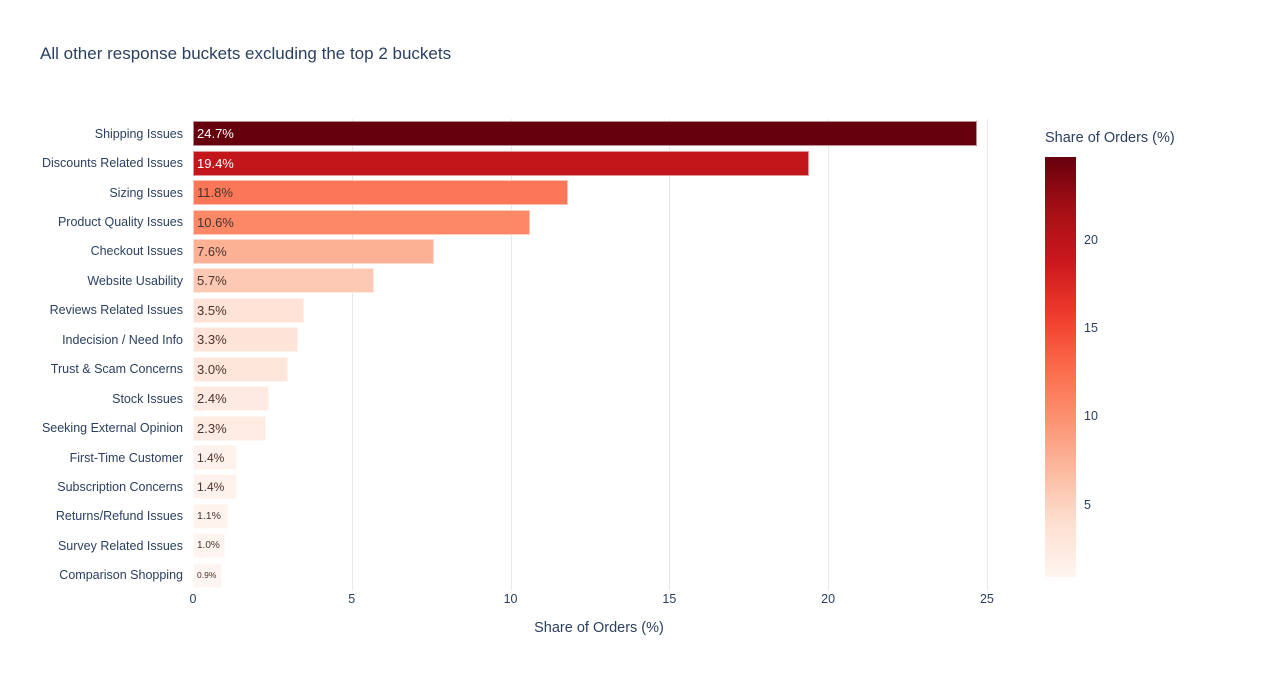 The image size is (1286, 692). Describe the element at coordinates (212, 310) in the screenshot. I see `bar-value-label: 3.5%` at that location.